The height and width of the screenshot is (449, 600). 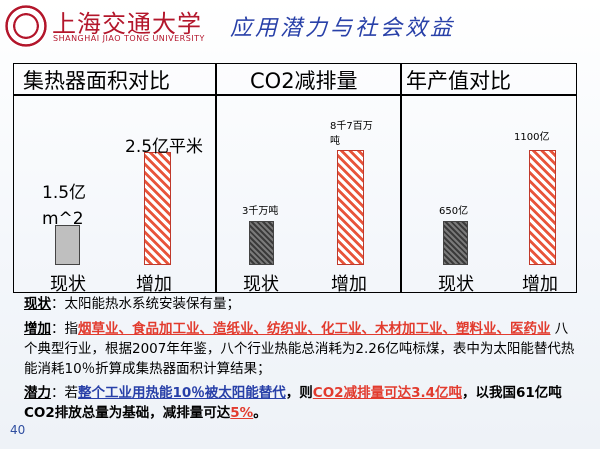 What do you see at coordinates (454, 211) in the screenshot?
I see `bar-label-output-current: 650亿` at bounding box center [454, 211].